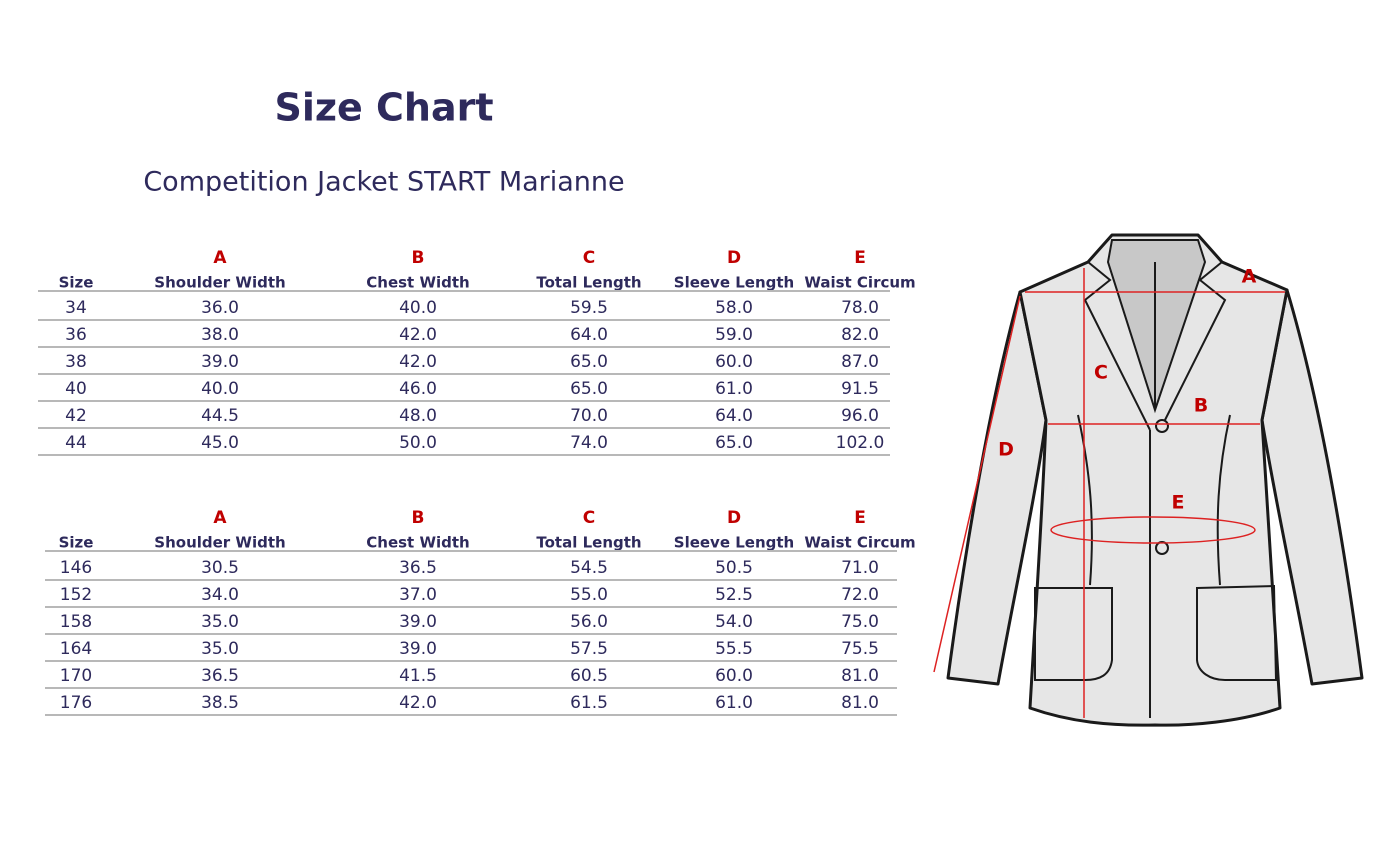  I want to click on cell: 176, so click(76, 703).